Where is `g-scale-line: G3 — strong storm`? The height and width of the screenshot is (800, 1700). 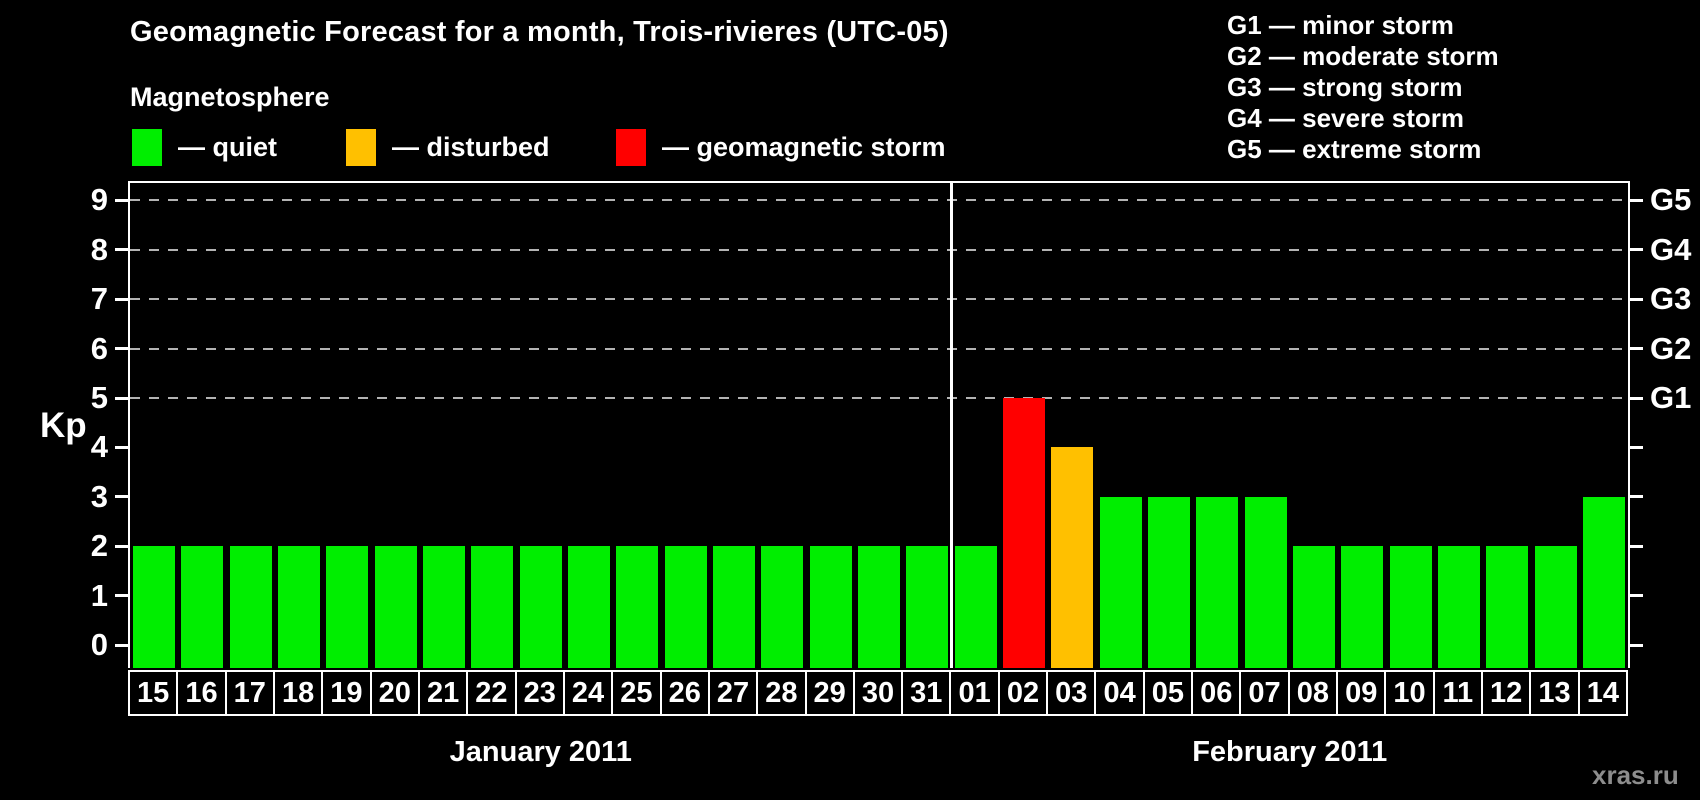 g-scale-line: G3 — strong storm is located at coordinates (1345, 87).